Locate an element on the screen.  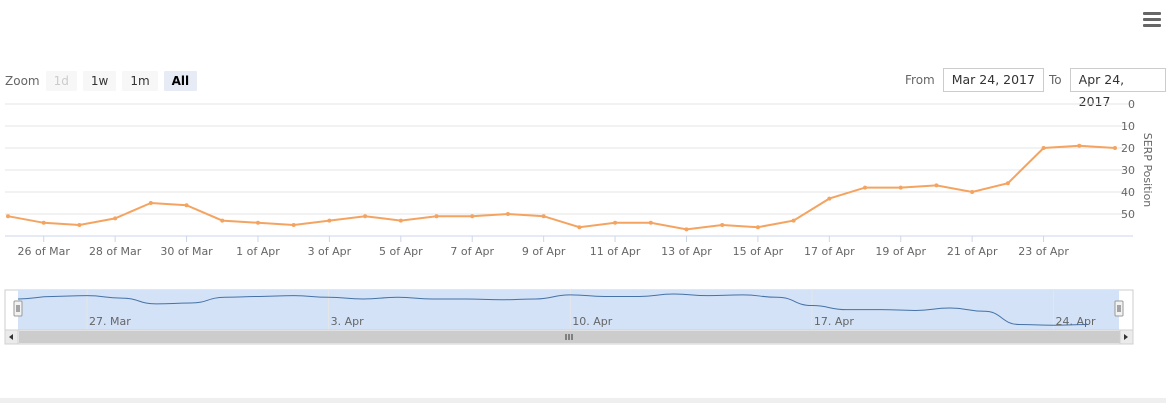
x-tick-label: 3 of Apr is located at coordinates (330, 251).